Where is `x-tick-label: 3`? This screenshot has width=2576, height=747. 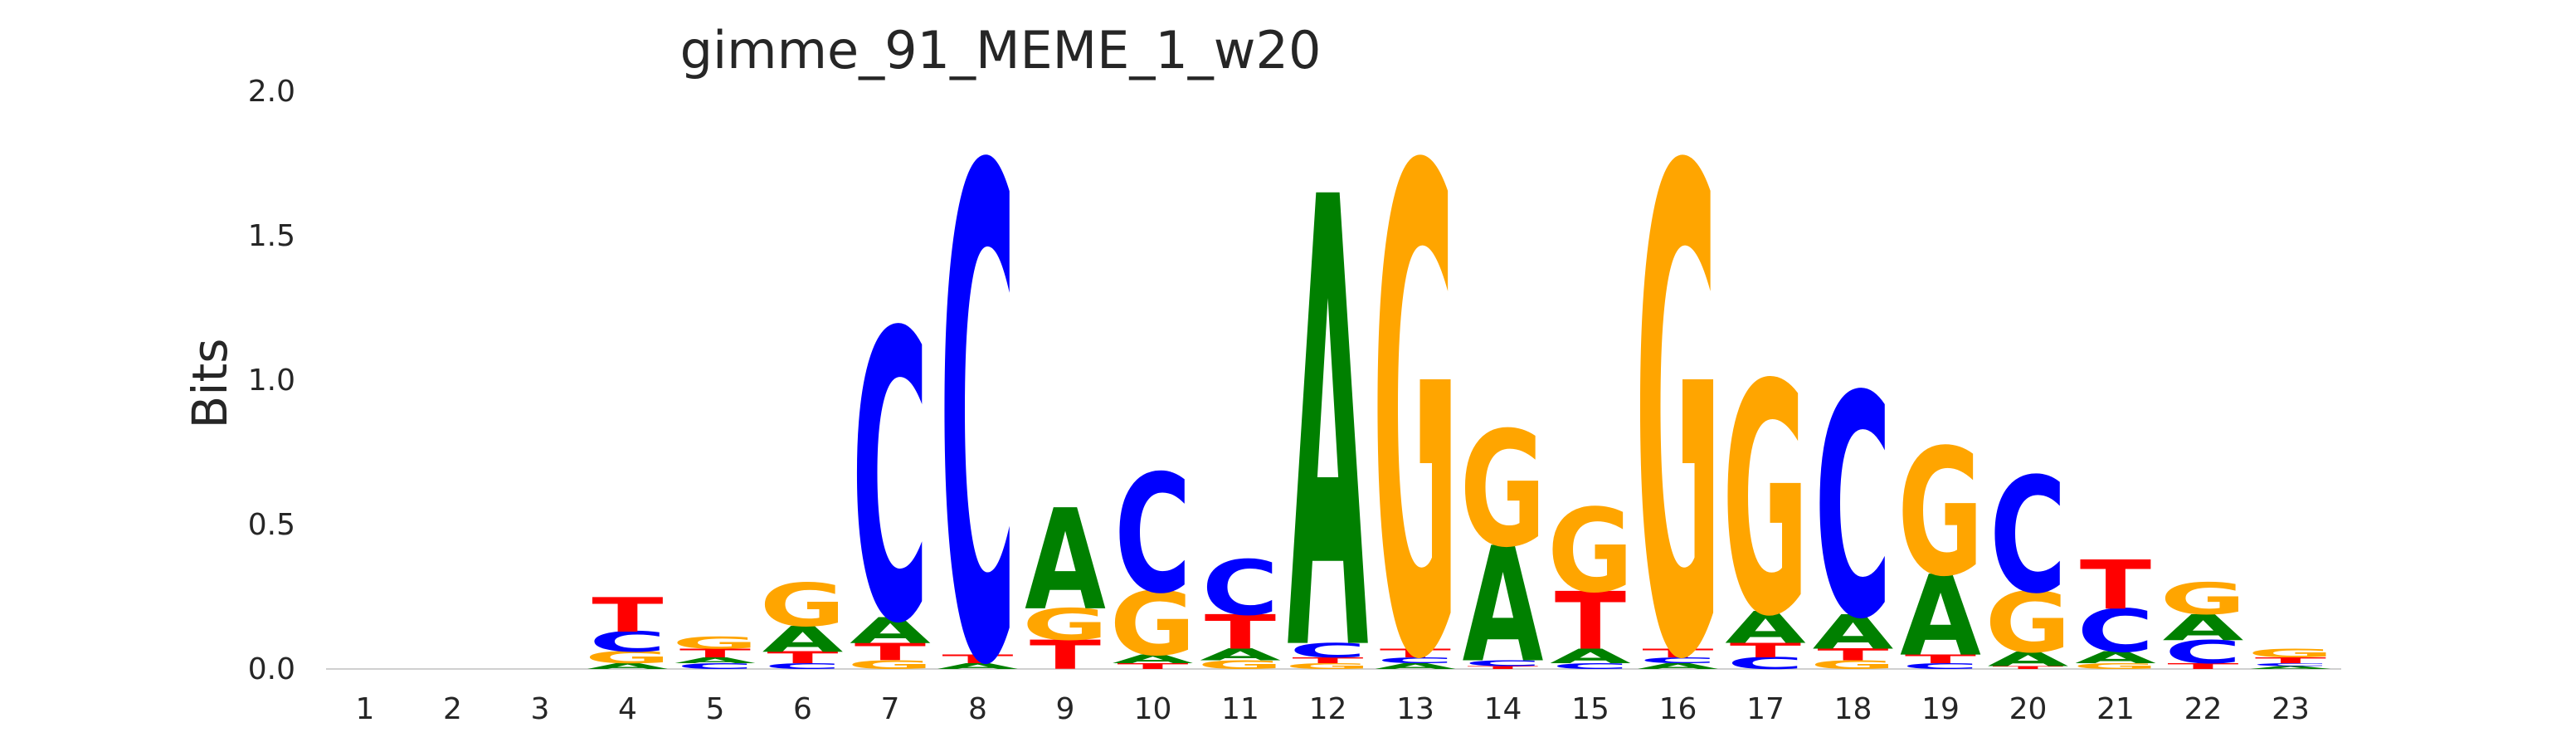
x-tick-label: 3 is located at coordinates (540, 709).